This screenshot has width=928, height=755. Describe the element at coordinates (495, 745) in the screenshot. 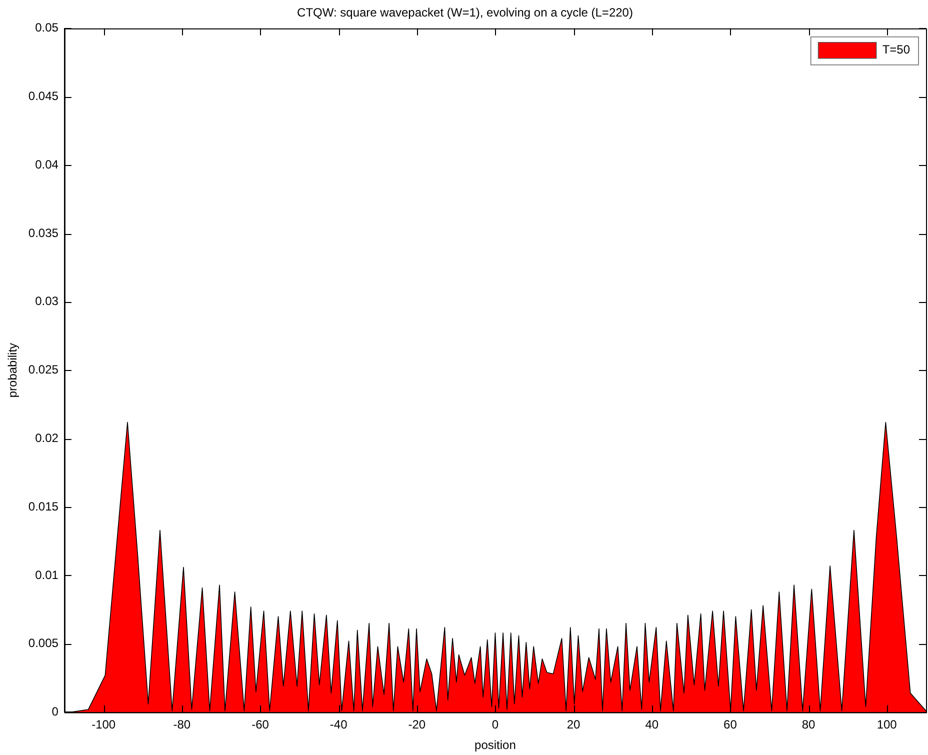

I see `x-axis-title: position` at that location.